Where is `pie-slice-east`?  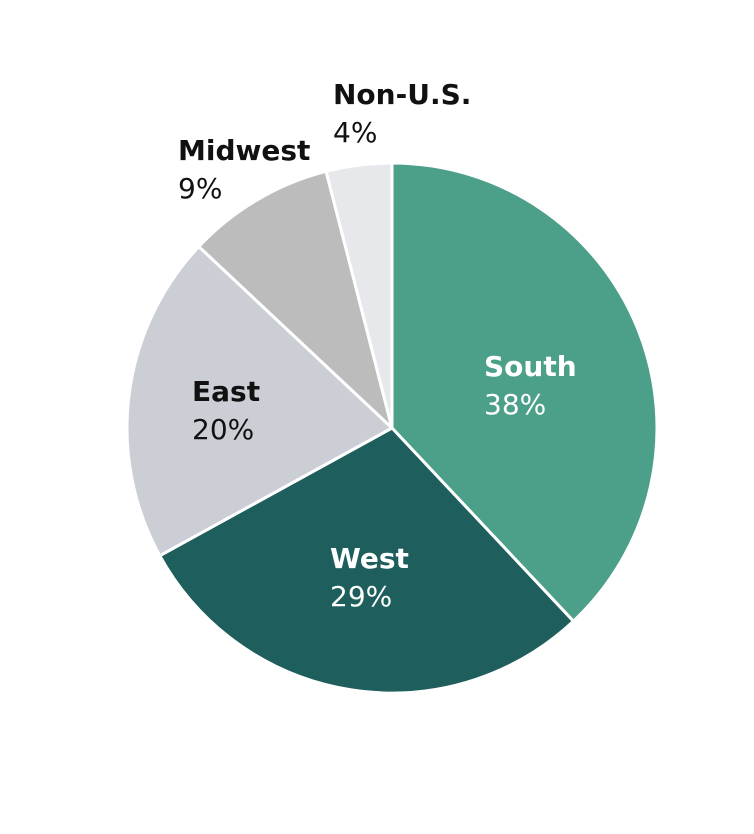
pie-slice-east is located at coordinates (259, 401).